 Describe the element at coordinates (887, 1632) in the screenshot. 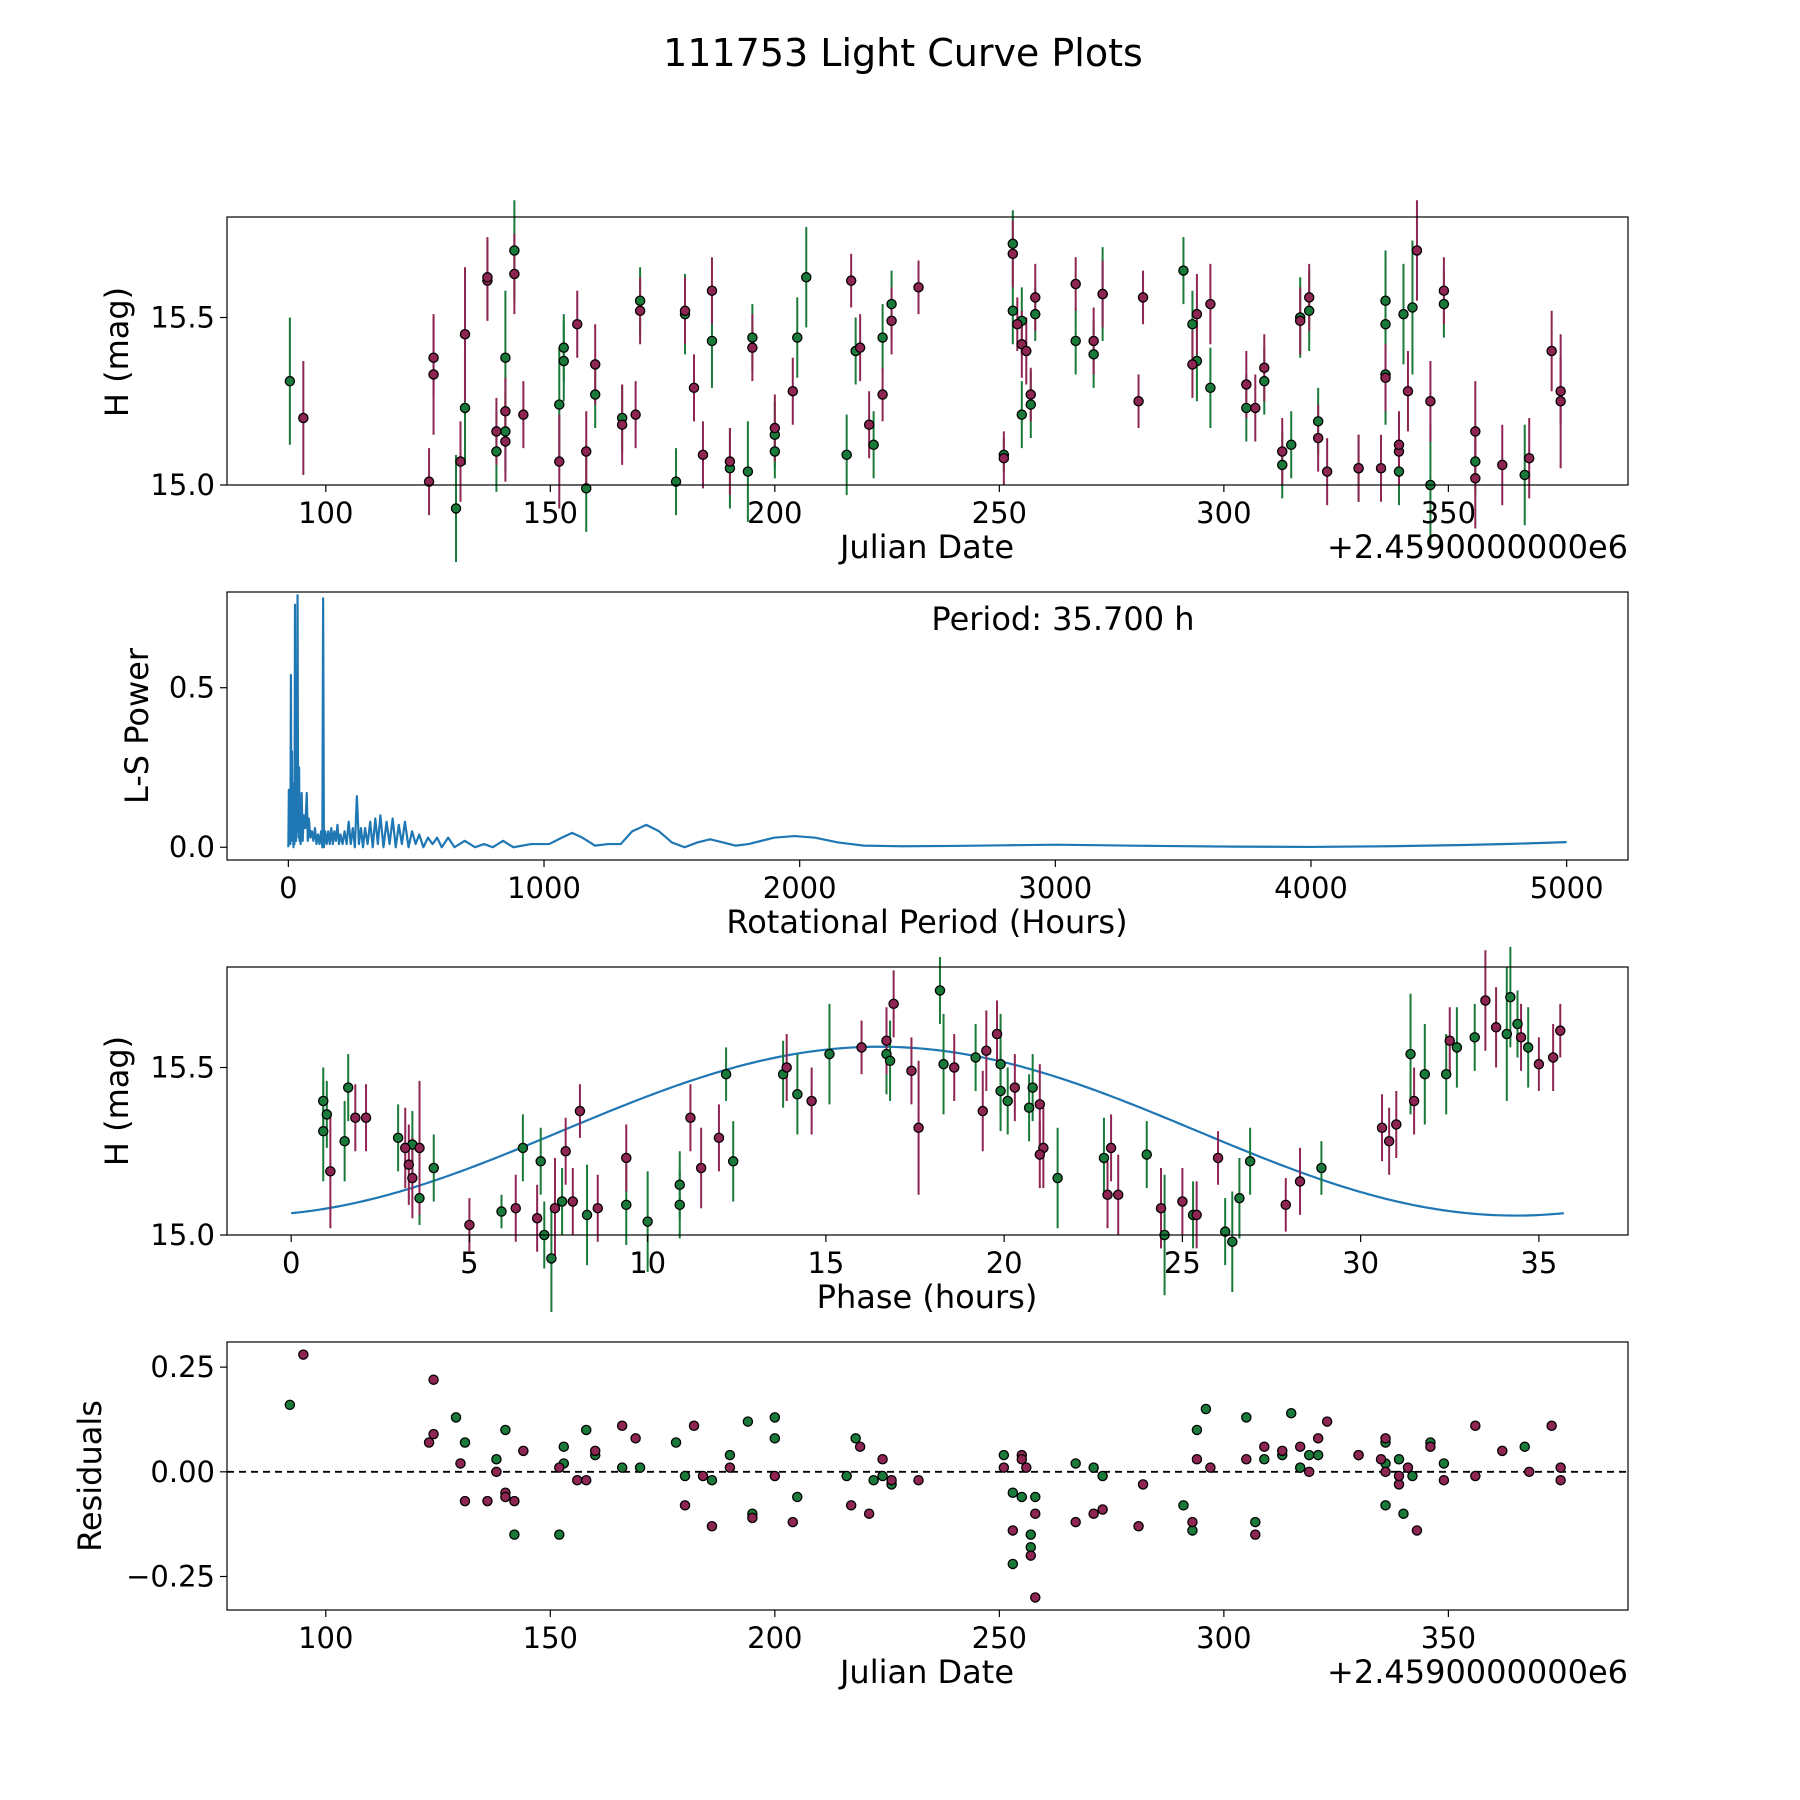

I see `residuals-xticks: 100 150 200 250 300 350` at that location.